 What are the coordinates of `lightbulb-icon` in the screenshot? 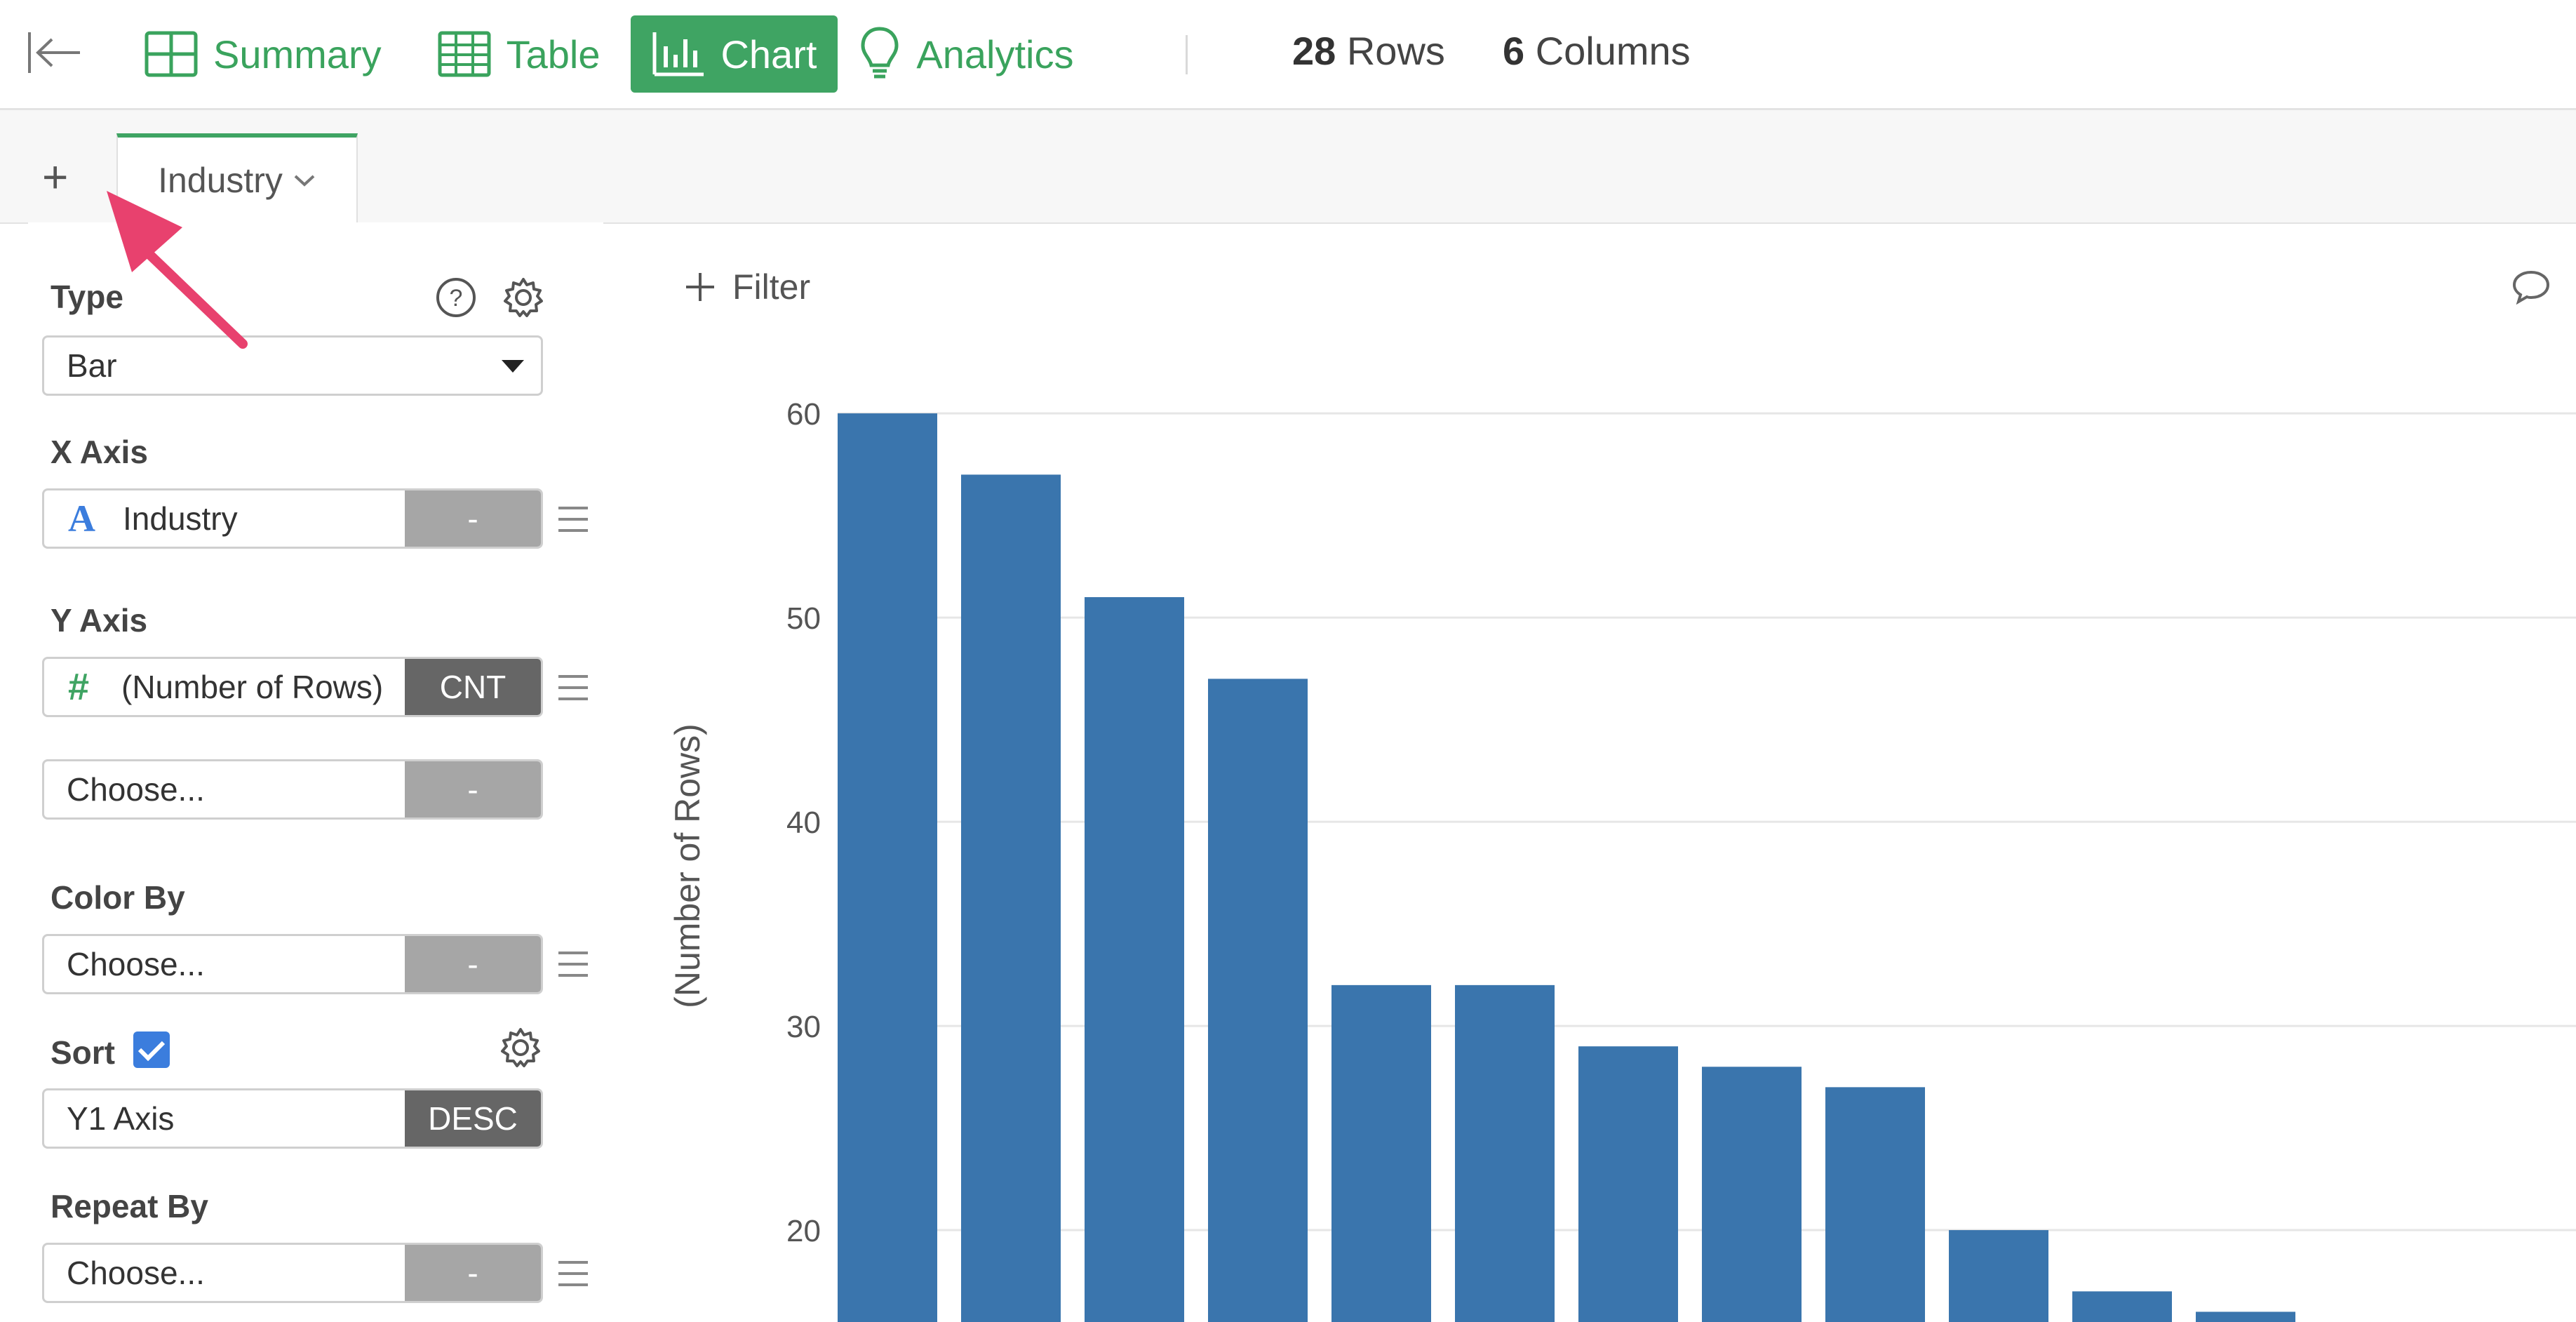 It's located at (880, 53).